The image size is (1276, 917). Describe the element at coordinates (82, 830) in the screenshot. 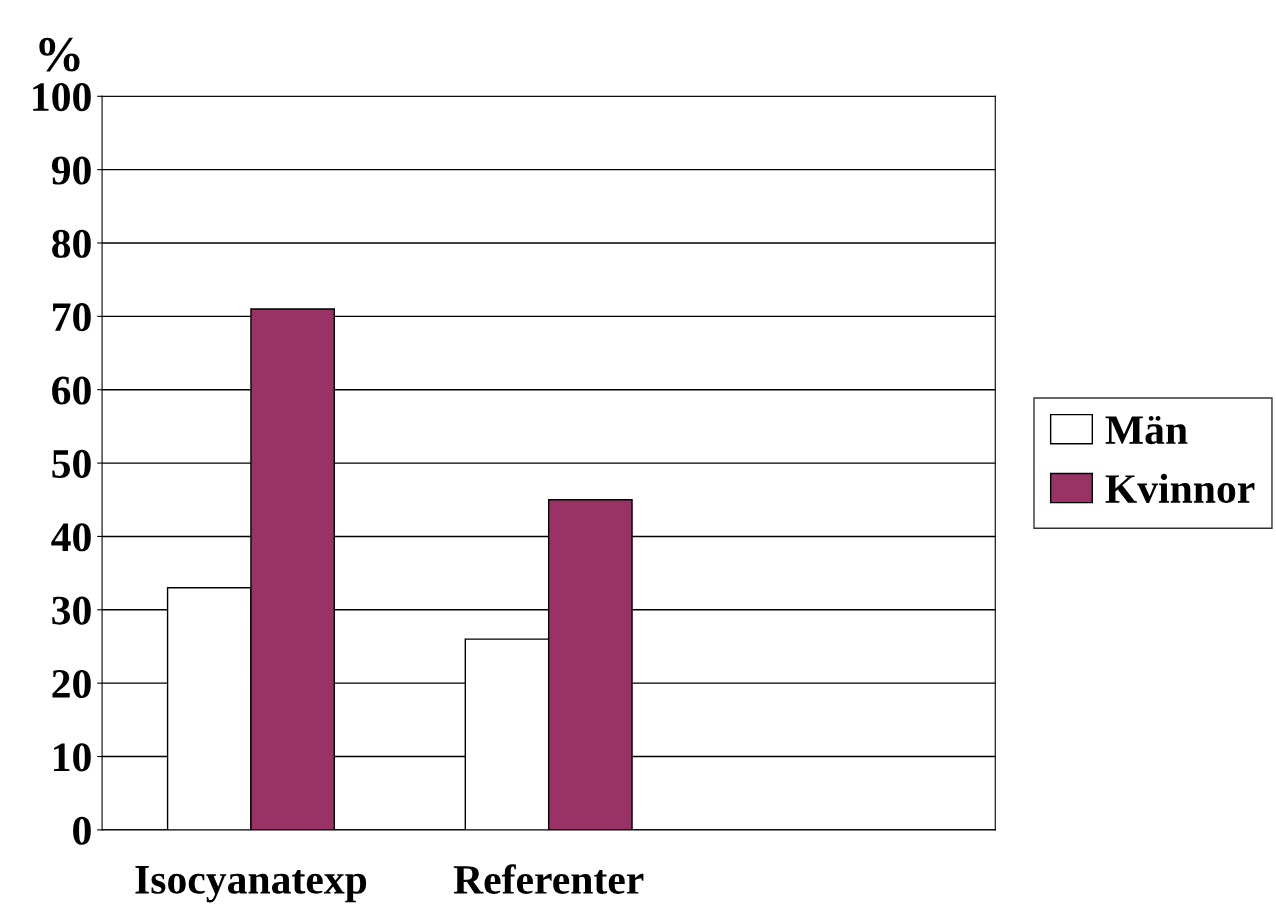

I see `y-tick-label: 0` at that location.